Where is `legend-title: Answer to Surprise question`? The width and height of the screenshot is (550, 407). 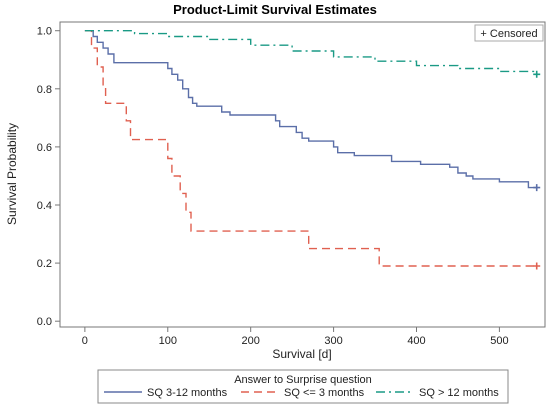 legend-title: Answer to Surprise question is located at coordinates (303, 380).